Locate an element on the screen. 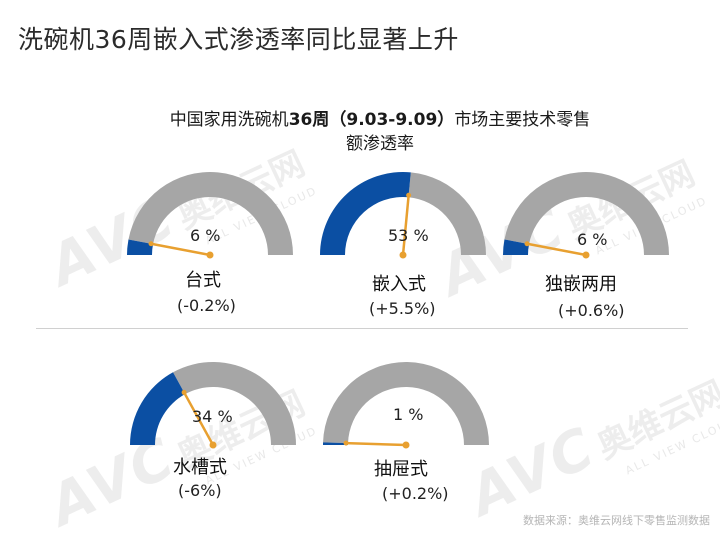 This screenshot has height=551, width=720. gauge-change: (+5.5%) is located at coordinates (402, 308).